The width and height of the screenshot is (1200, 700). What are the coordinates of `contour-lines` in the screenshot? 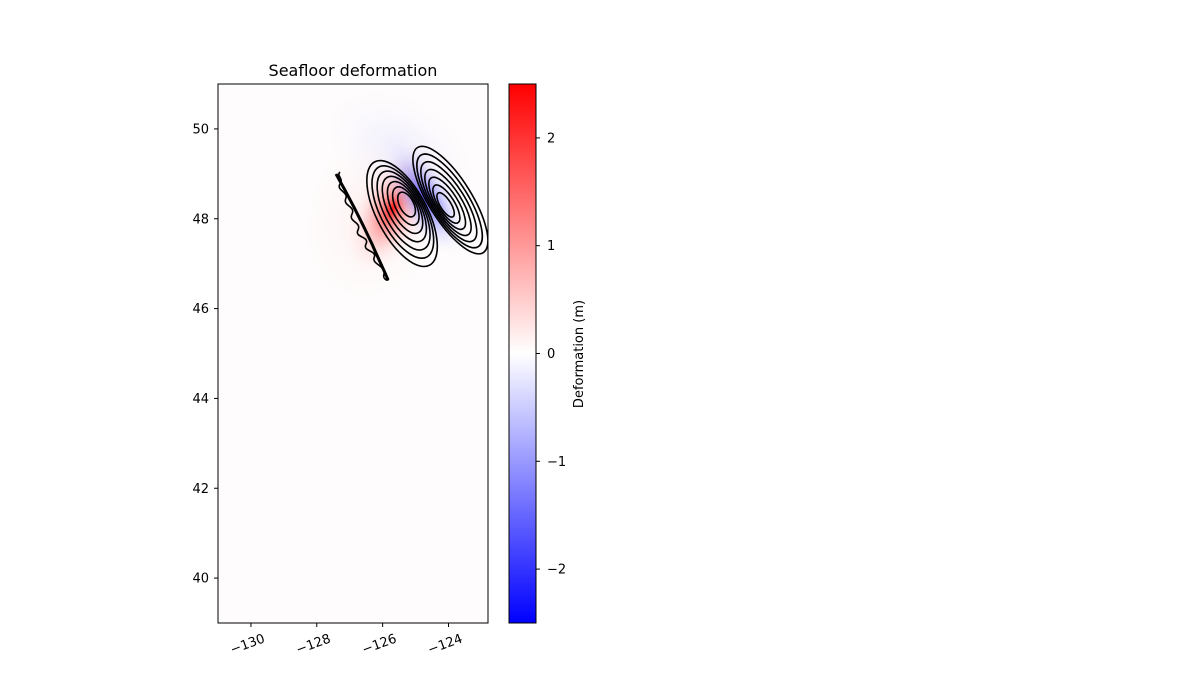 It's located at (411, 213).